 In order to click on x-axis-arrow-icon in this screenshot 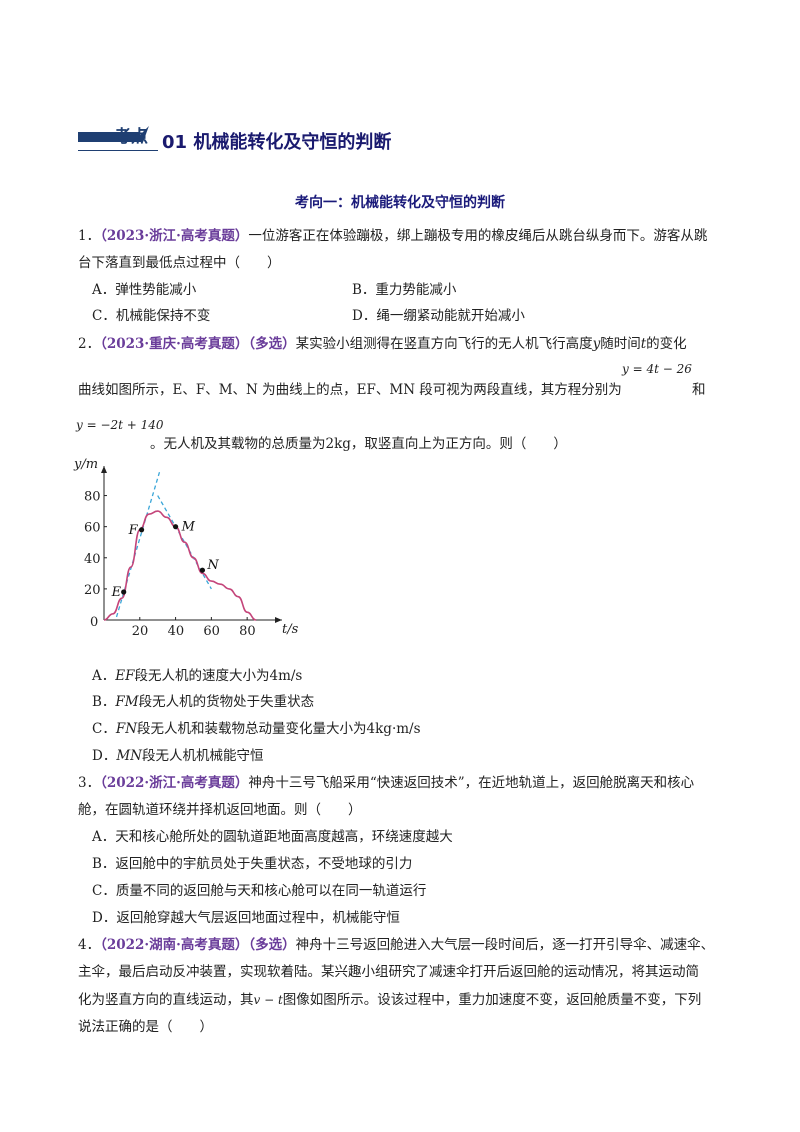, I will do `click(278, 620)`.